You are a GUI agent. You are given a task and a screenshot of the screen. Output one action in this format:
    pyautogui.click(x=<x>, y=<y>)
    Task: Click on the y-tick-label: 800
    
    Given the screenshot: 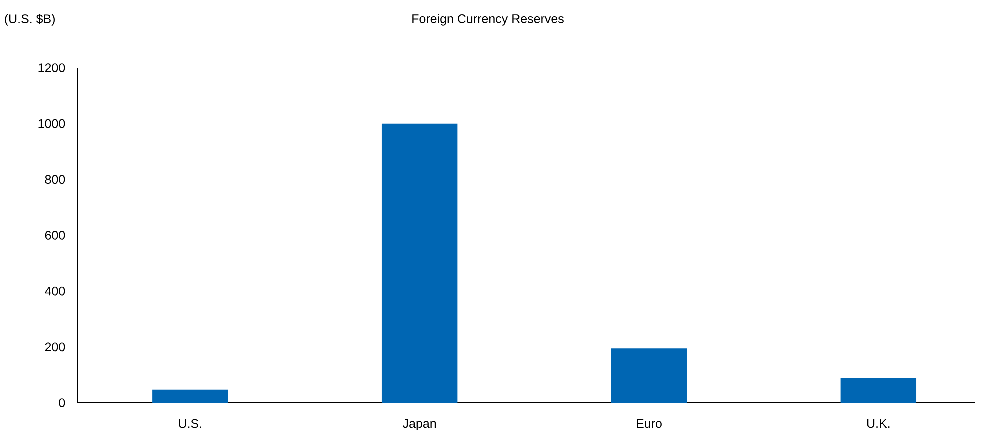 What is the action you would take?
    pyautogui.click(x=55, y=179)
    